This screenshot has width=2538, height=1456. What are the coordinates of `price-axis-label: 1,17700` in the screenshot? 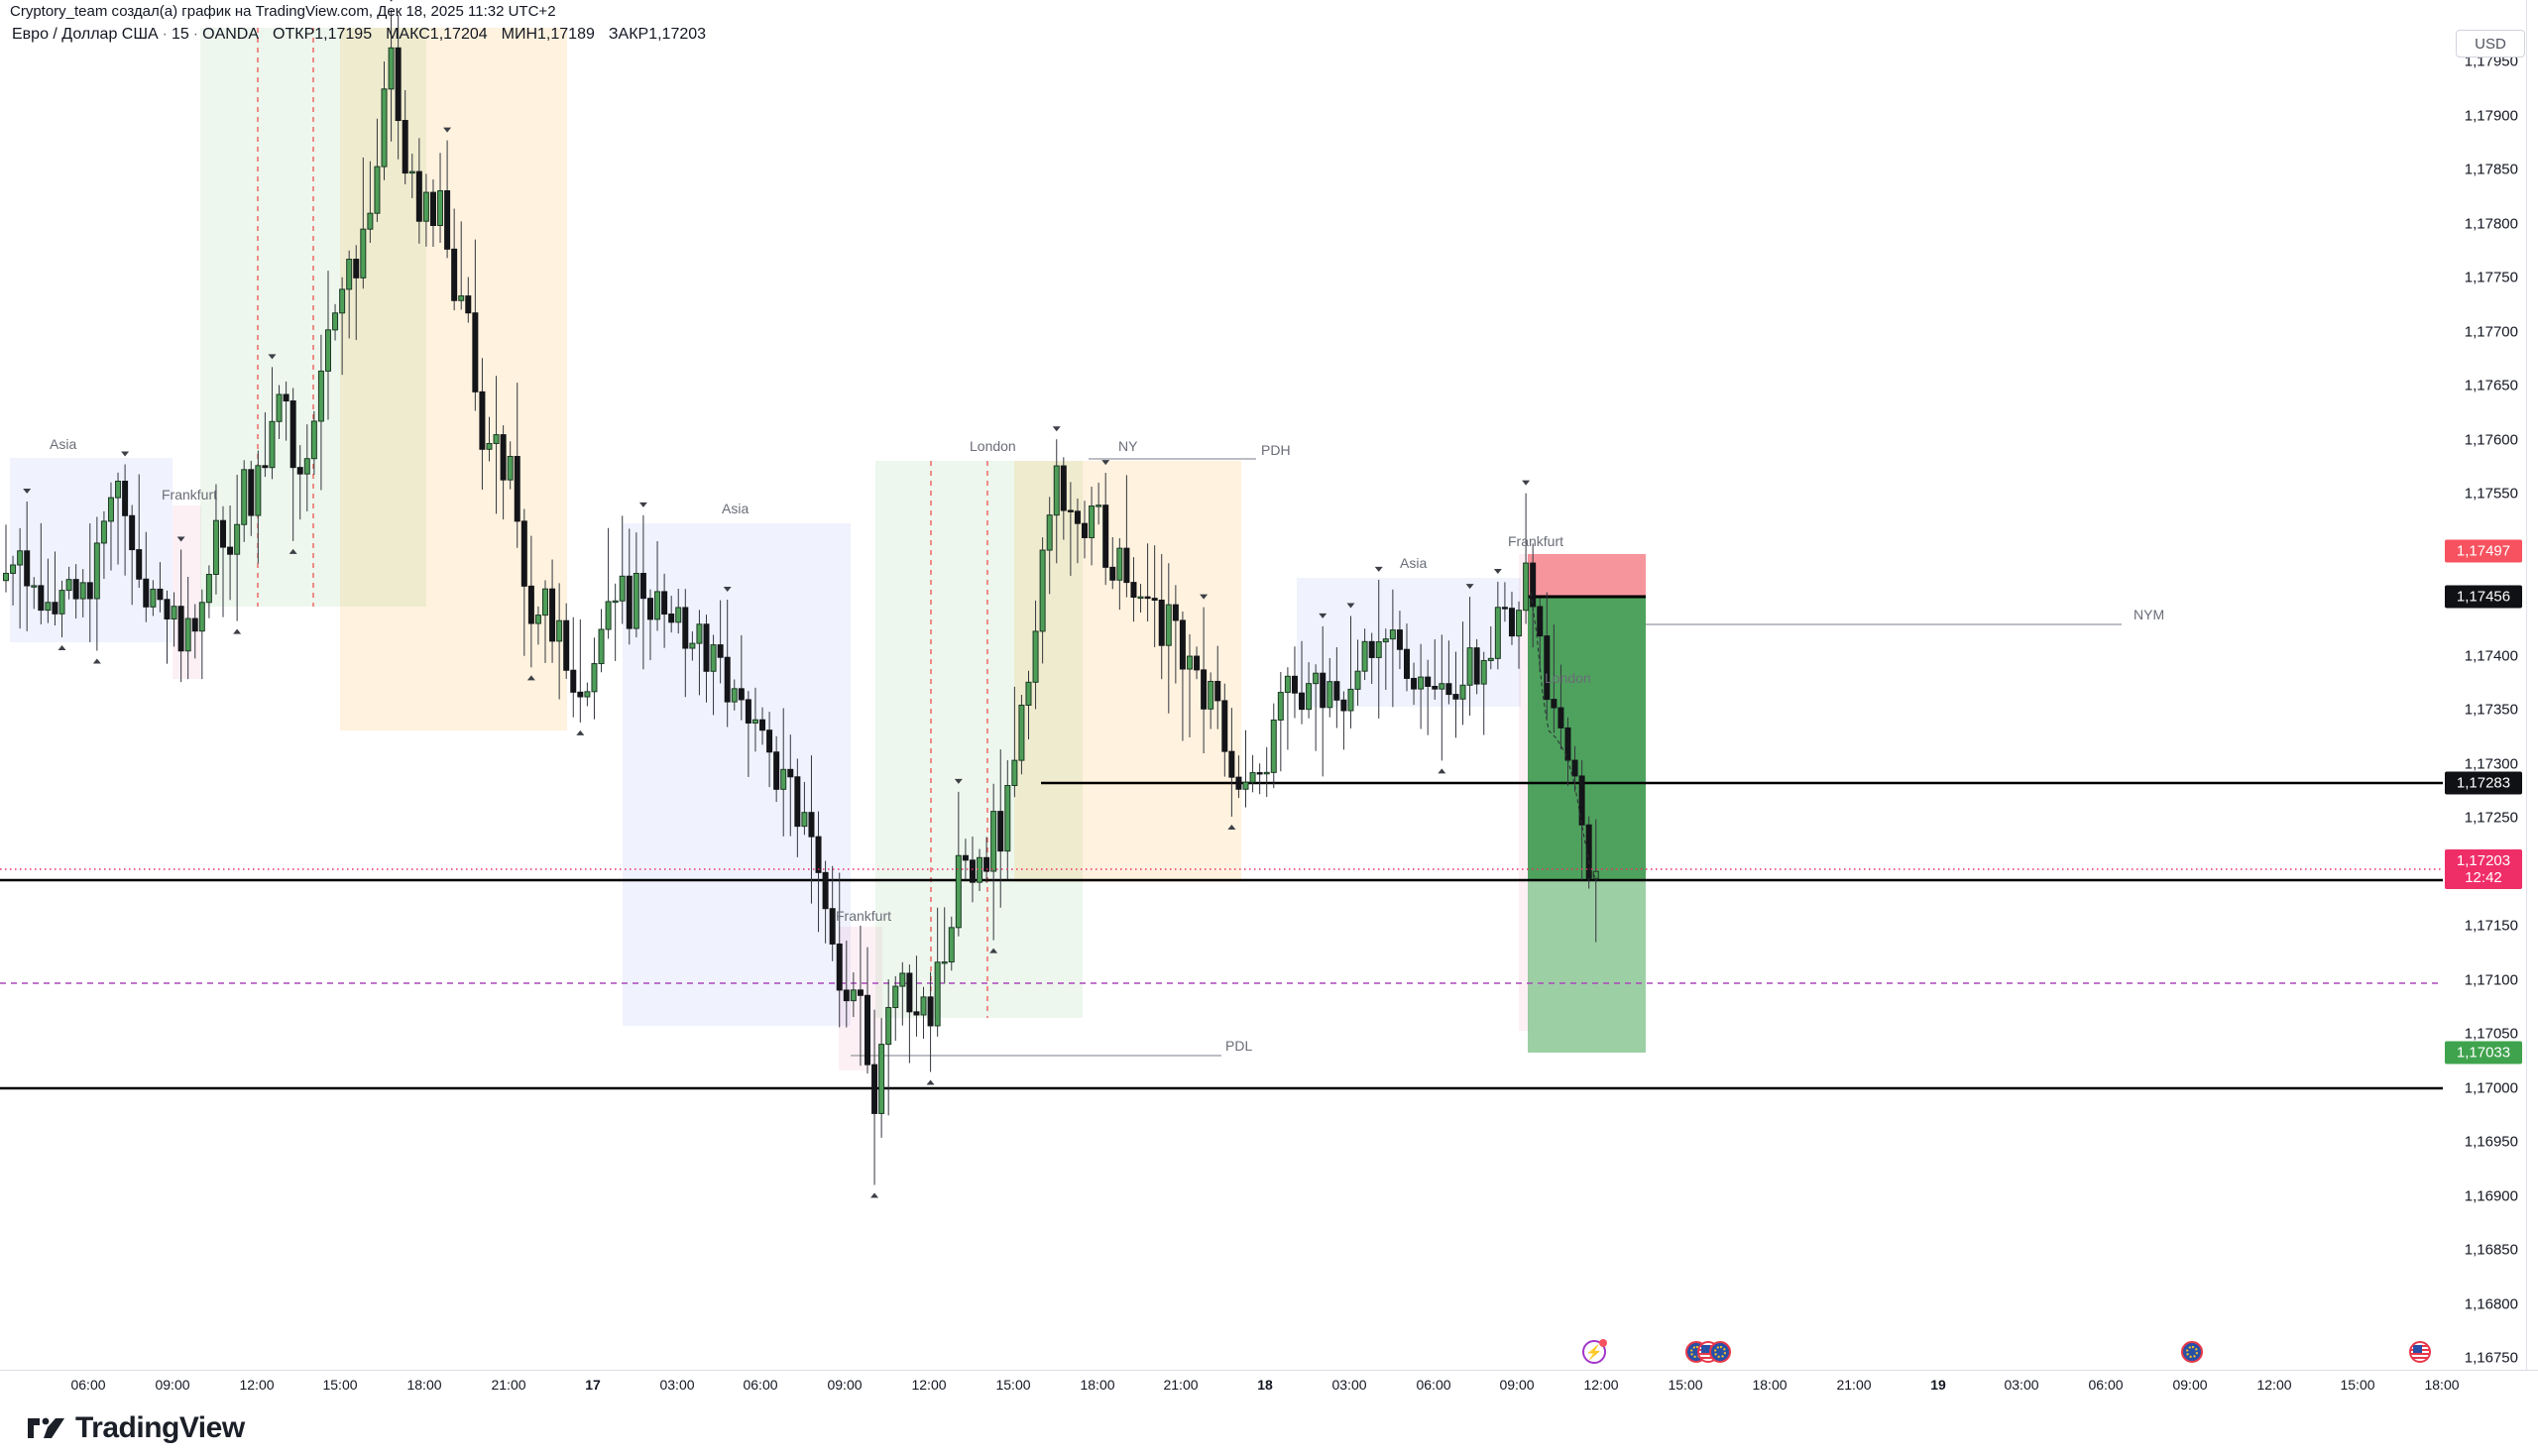 It's located at (2491, 332).